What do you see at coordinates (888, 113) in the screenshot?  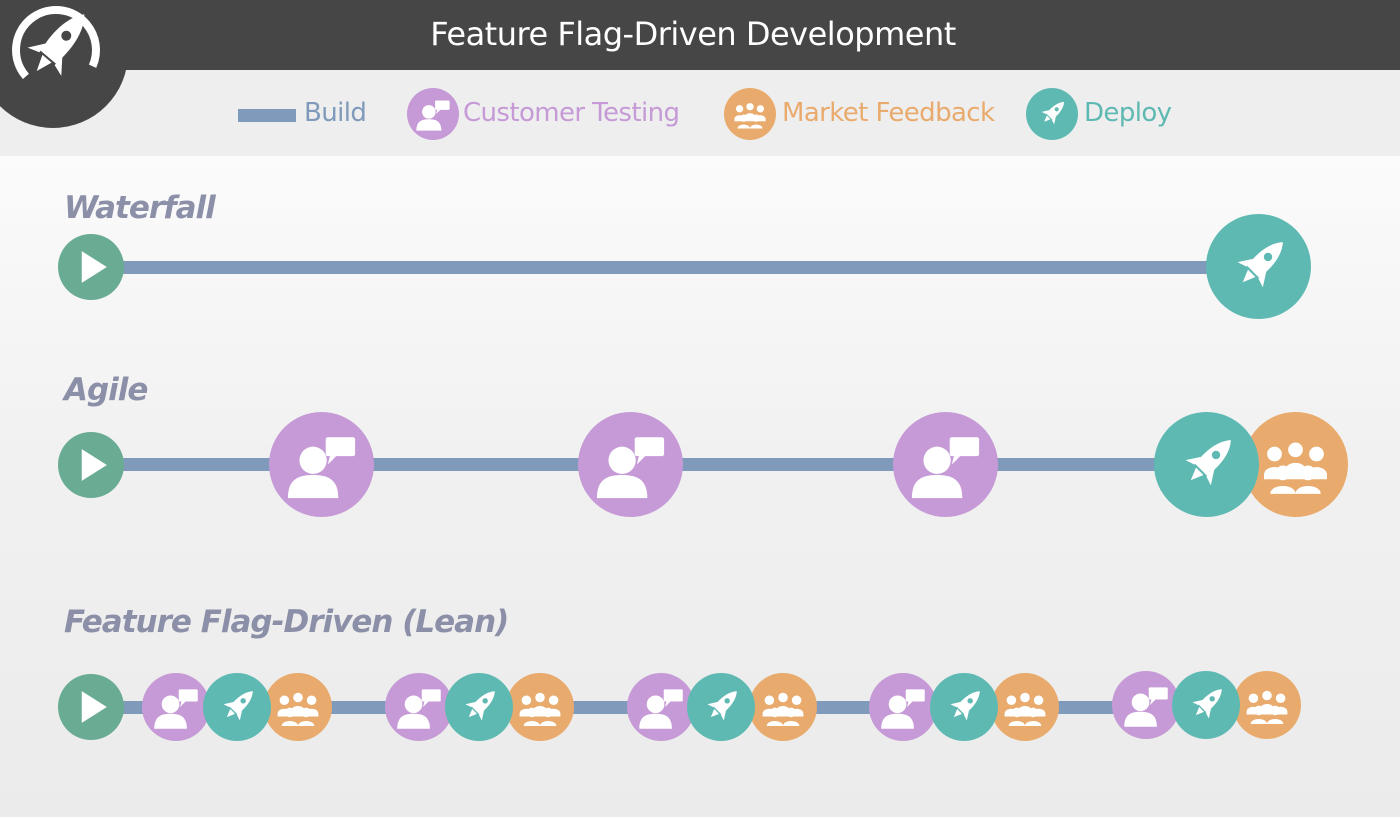 I see `legend-market-feedback-label: Market Feedback` at bounding box center [888, 113].